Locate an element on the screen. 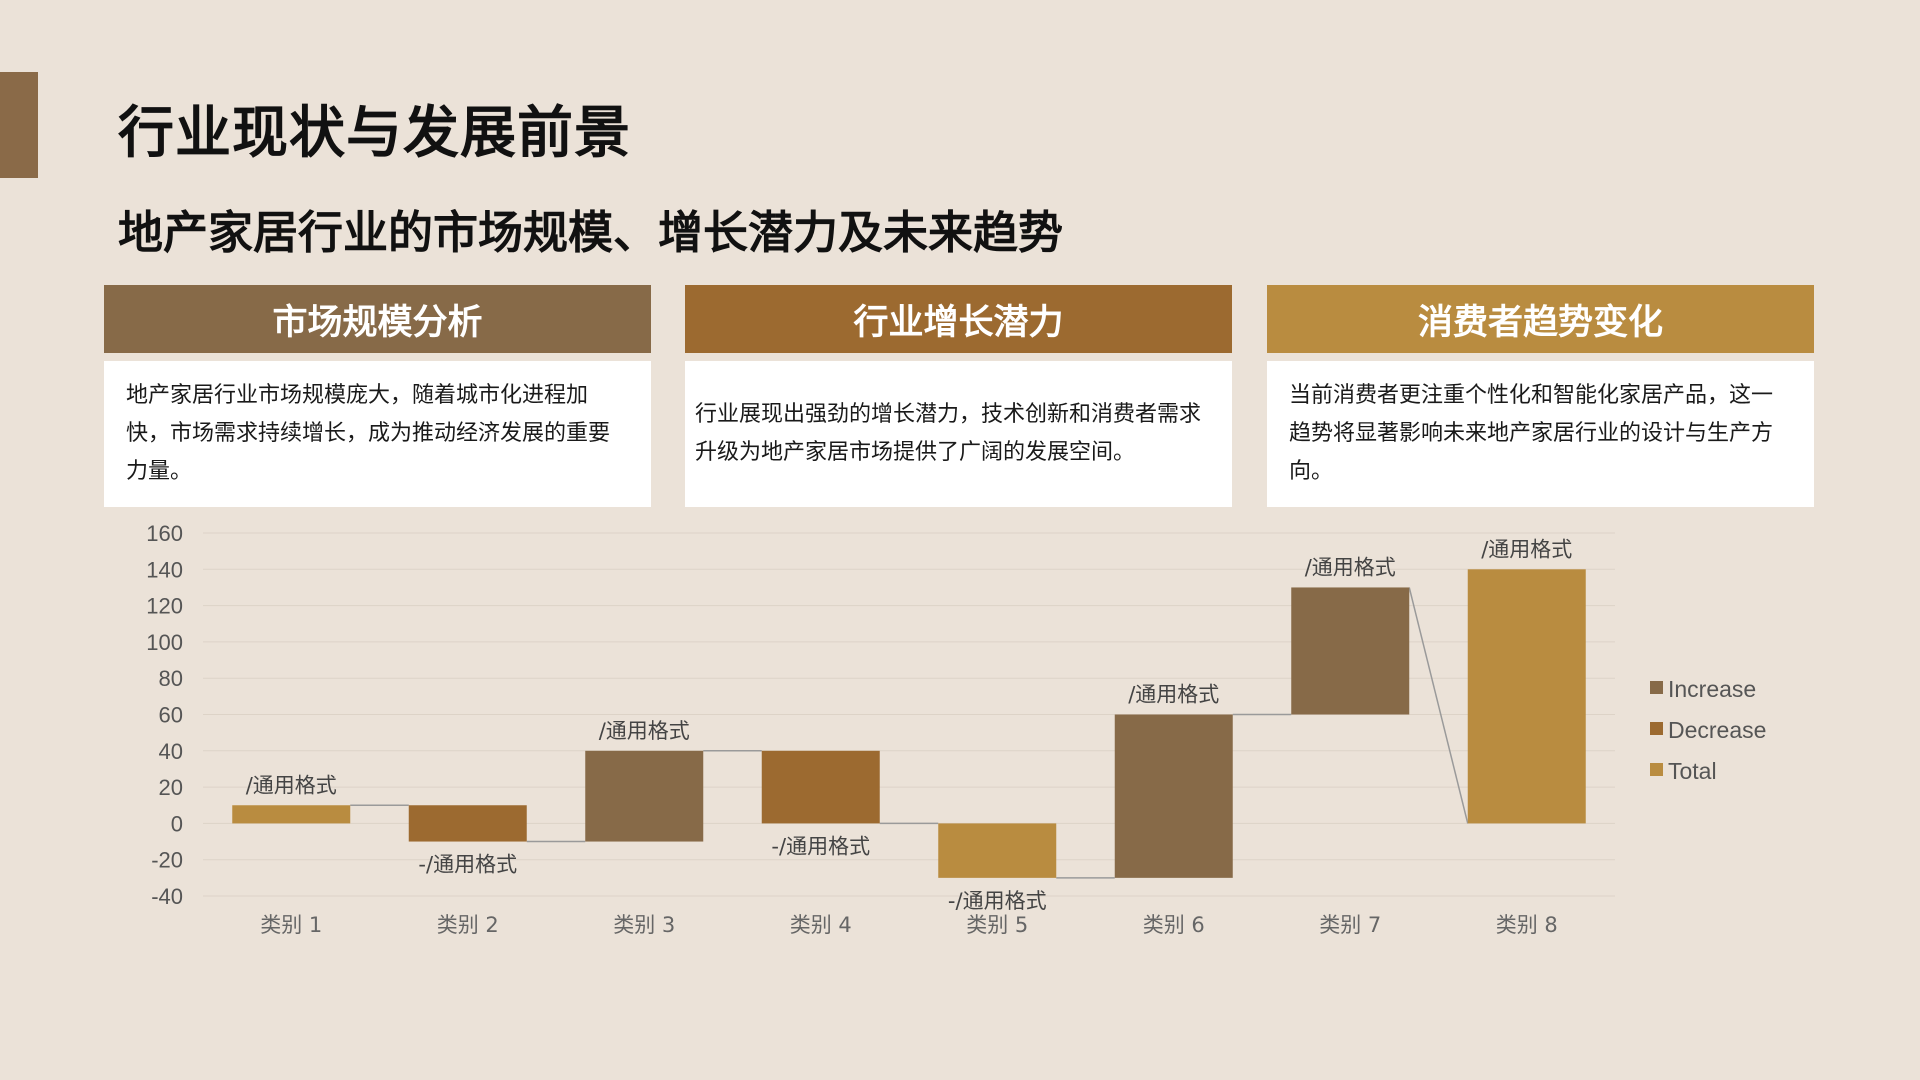  x-tick-label: 类别 4 is located at coordinates (821, 925).